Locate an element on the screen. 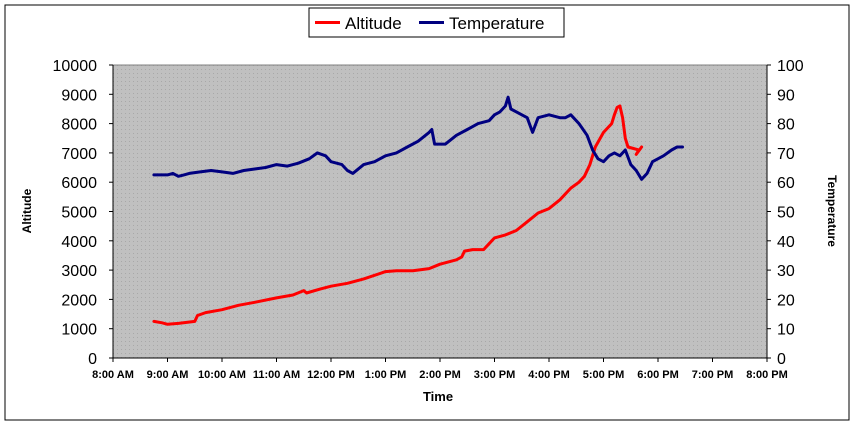 The height and width of the screenshot is (425, 854). y-left-tick-label: 4000 is located at coordinates (79, 242).